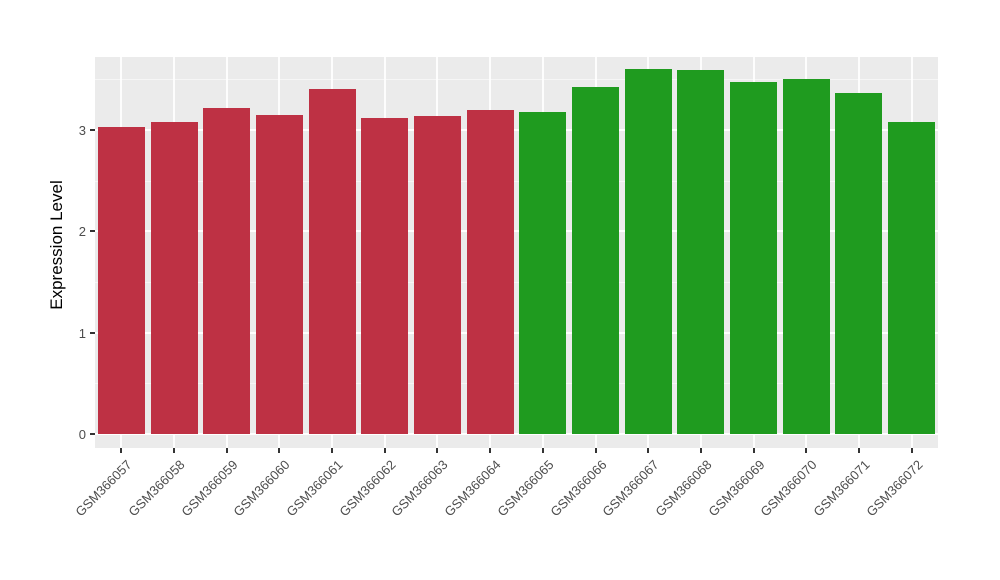 The image size is (1000, 580). What do you see at coordinates (525, 488) in the screenshot?
I see `x-tick-label-GSM366065: GSM366065` at bounding box center [525, 488].